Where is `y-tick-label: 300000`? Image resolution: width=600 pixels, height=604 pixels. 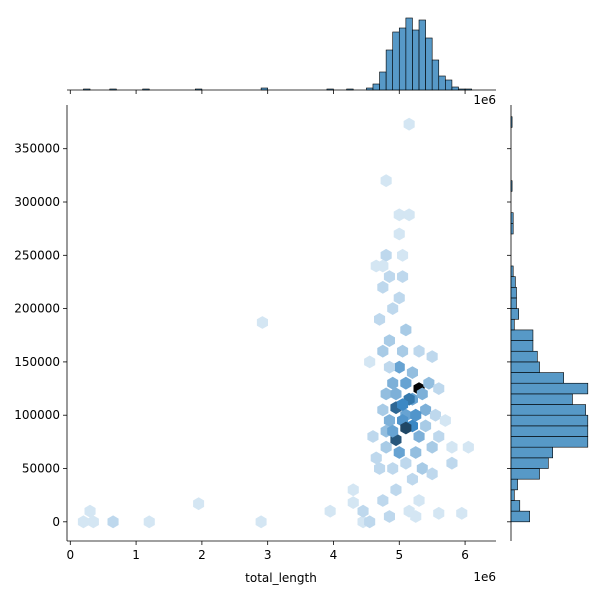 y-tick-label: 300000 is located at coordinates (37, 202).